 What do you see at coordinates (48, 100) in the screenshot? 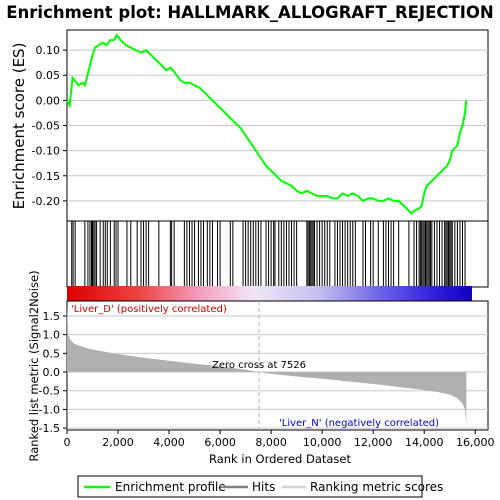
I see `es-ytick-label: 0.00` at bounding box center [48, 100].